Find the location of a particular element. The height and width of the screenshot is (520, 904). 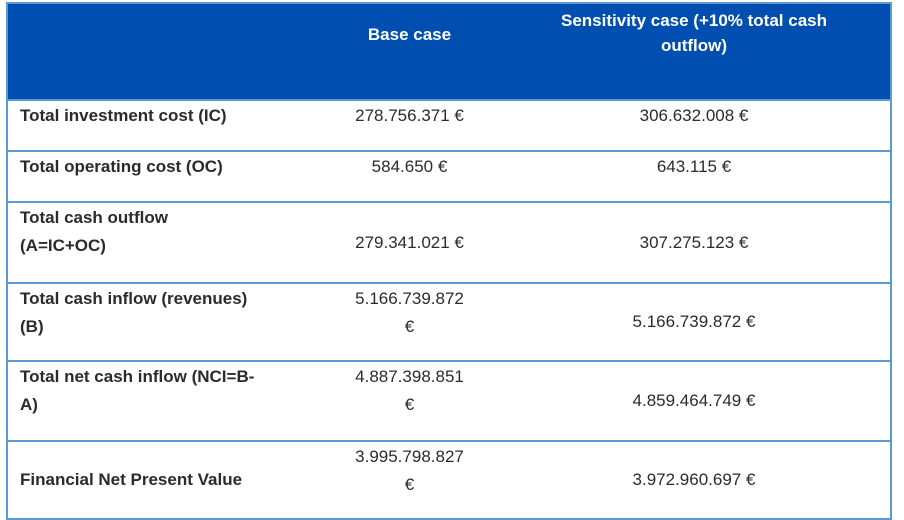

row-label: Total cash outflow (A=IC+OC) is located at coordinates (164, 242).